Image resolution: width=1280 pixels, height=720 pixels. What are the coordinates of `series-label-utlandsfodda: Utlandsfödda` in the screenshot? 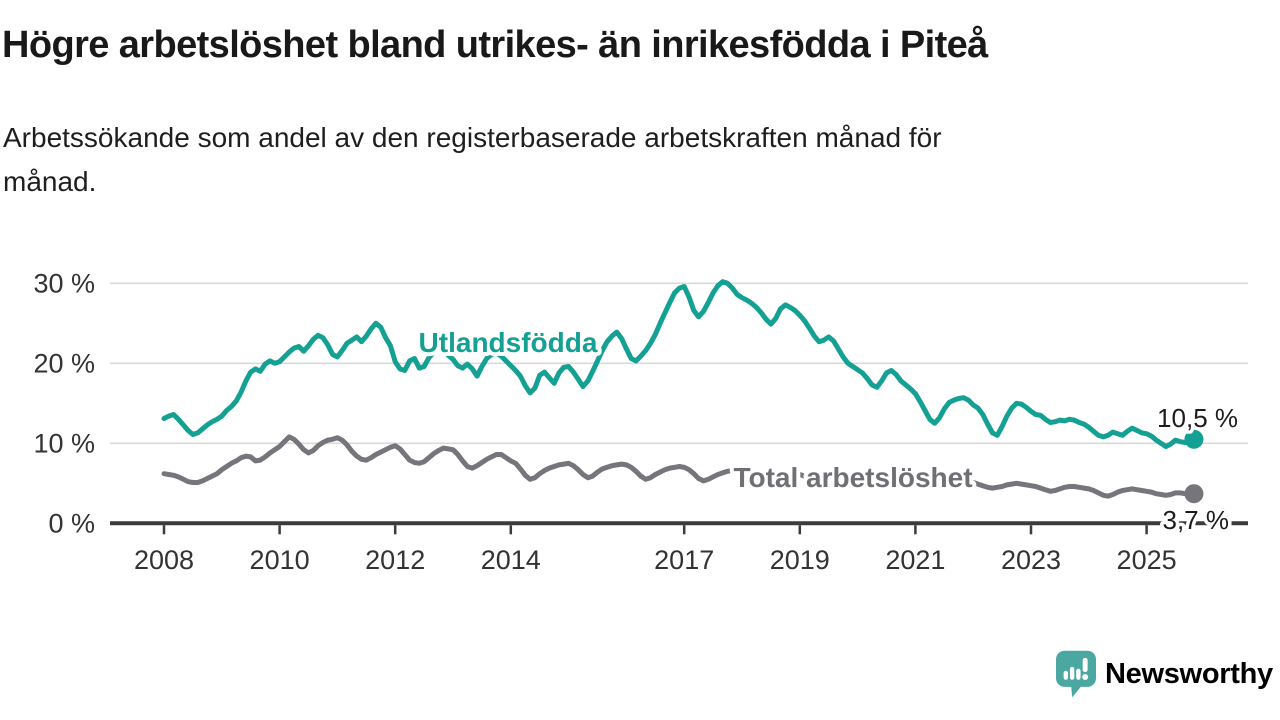 It's located at (508, 342).